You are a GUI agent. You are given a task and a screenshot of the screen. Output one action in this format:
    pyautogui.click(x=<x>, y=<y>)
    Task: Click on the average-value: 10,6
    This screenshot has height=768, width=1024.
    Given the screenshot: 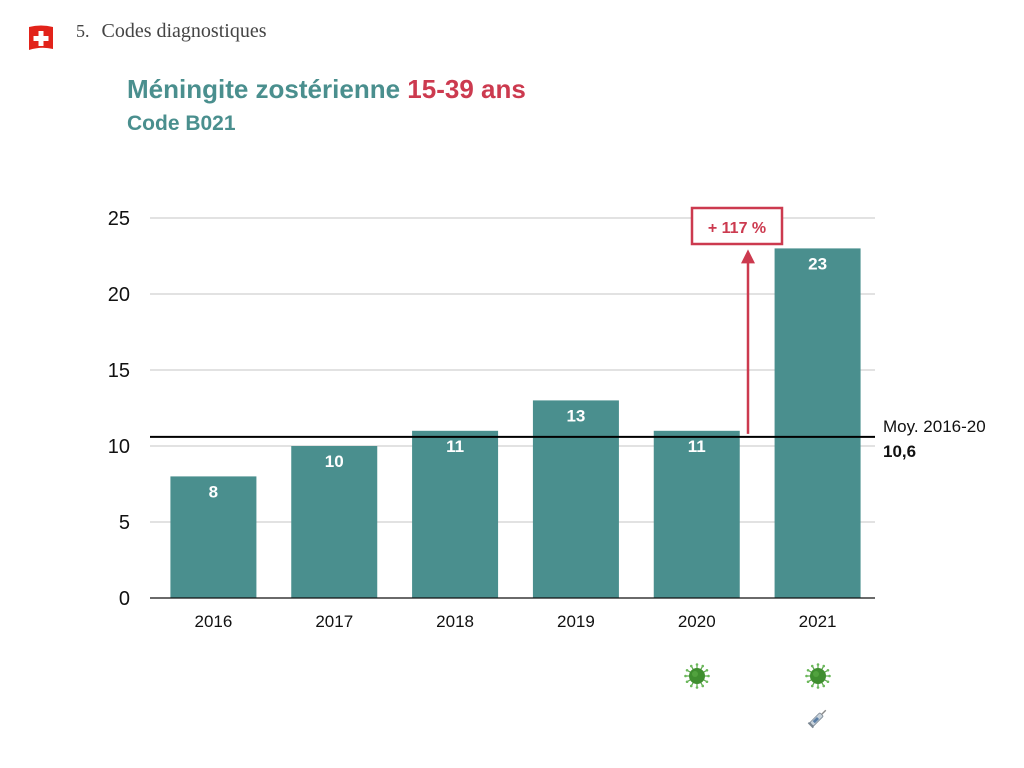 What is the action you would take?
    pyautogui.click(x=899, y=451)
    